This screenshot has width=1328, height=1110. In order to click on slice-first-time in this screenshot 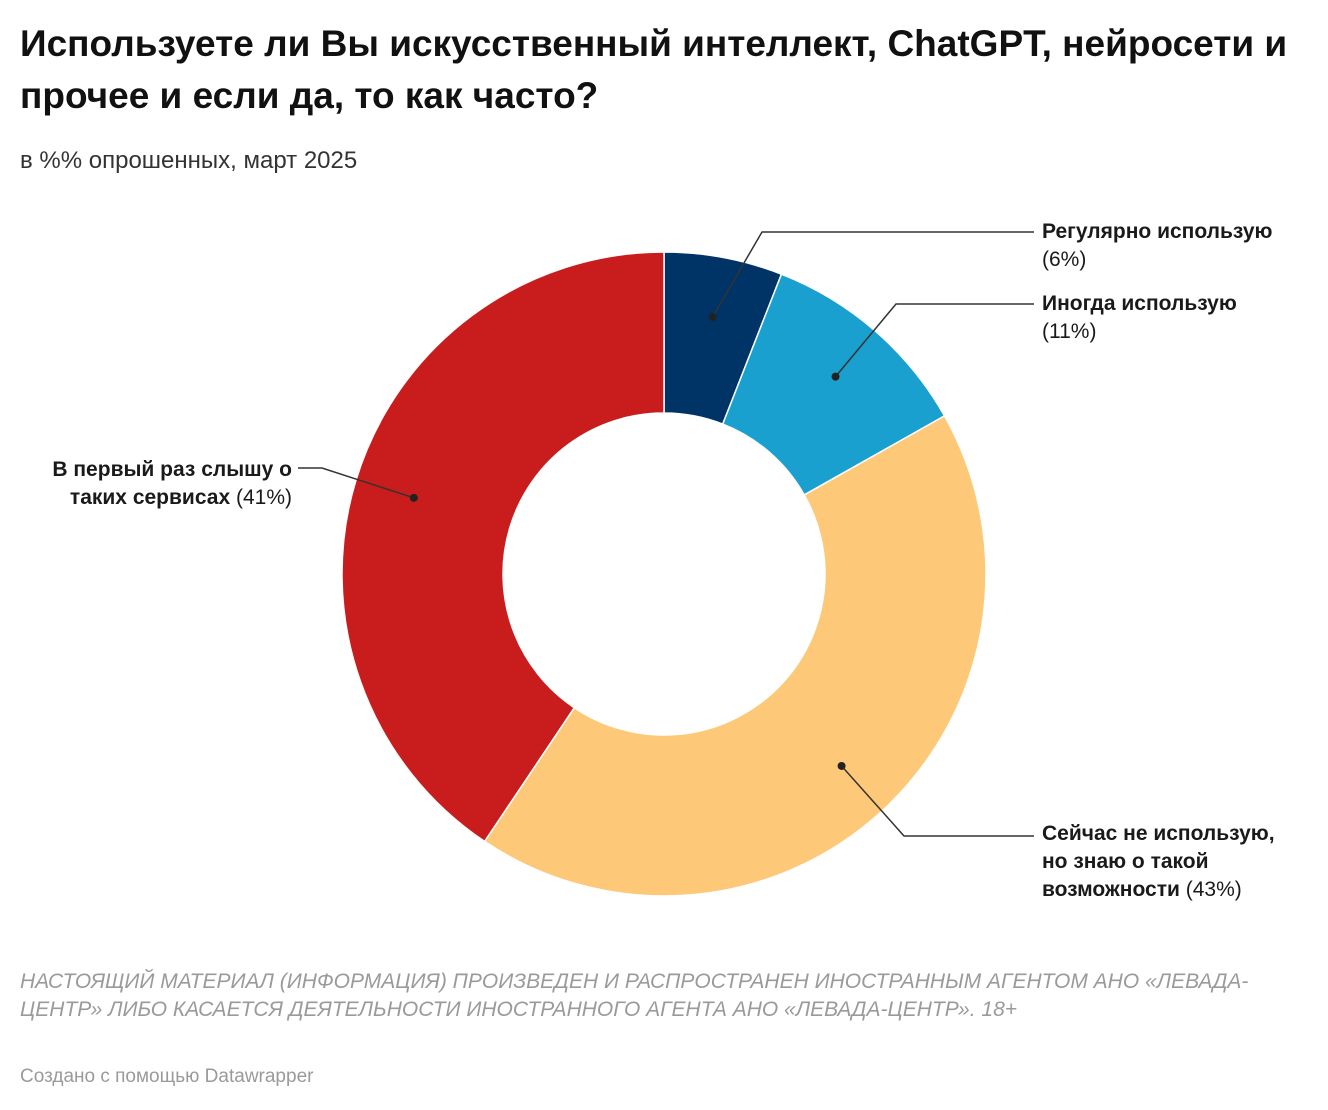, I will do `click(503, 547)`.